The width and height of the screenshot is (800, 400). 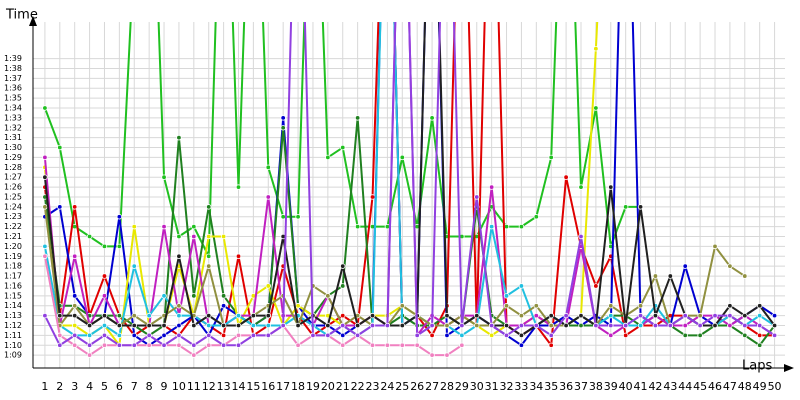 What do you see at coordinates (74, 386) in the screenshot?
I see `x-tick-label: 3` at bounding box center [74, 386].